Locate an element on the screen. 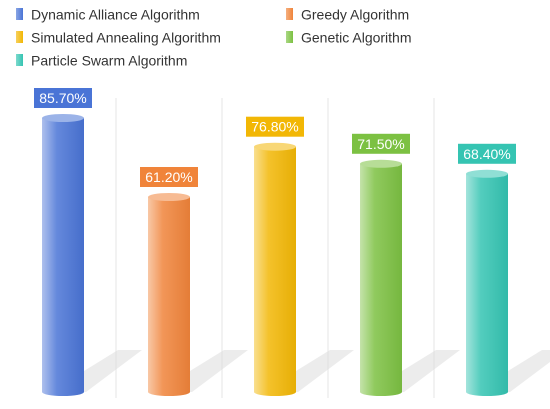 Image resolution: width=550 pixels, height=409 pixels. legend-item-genetic-algorithm: Genetic Algorithm is located at coordinates (349, 38).